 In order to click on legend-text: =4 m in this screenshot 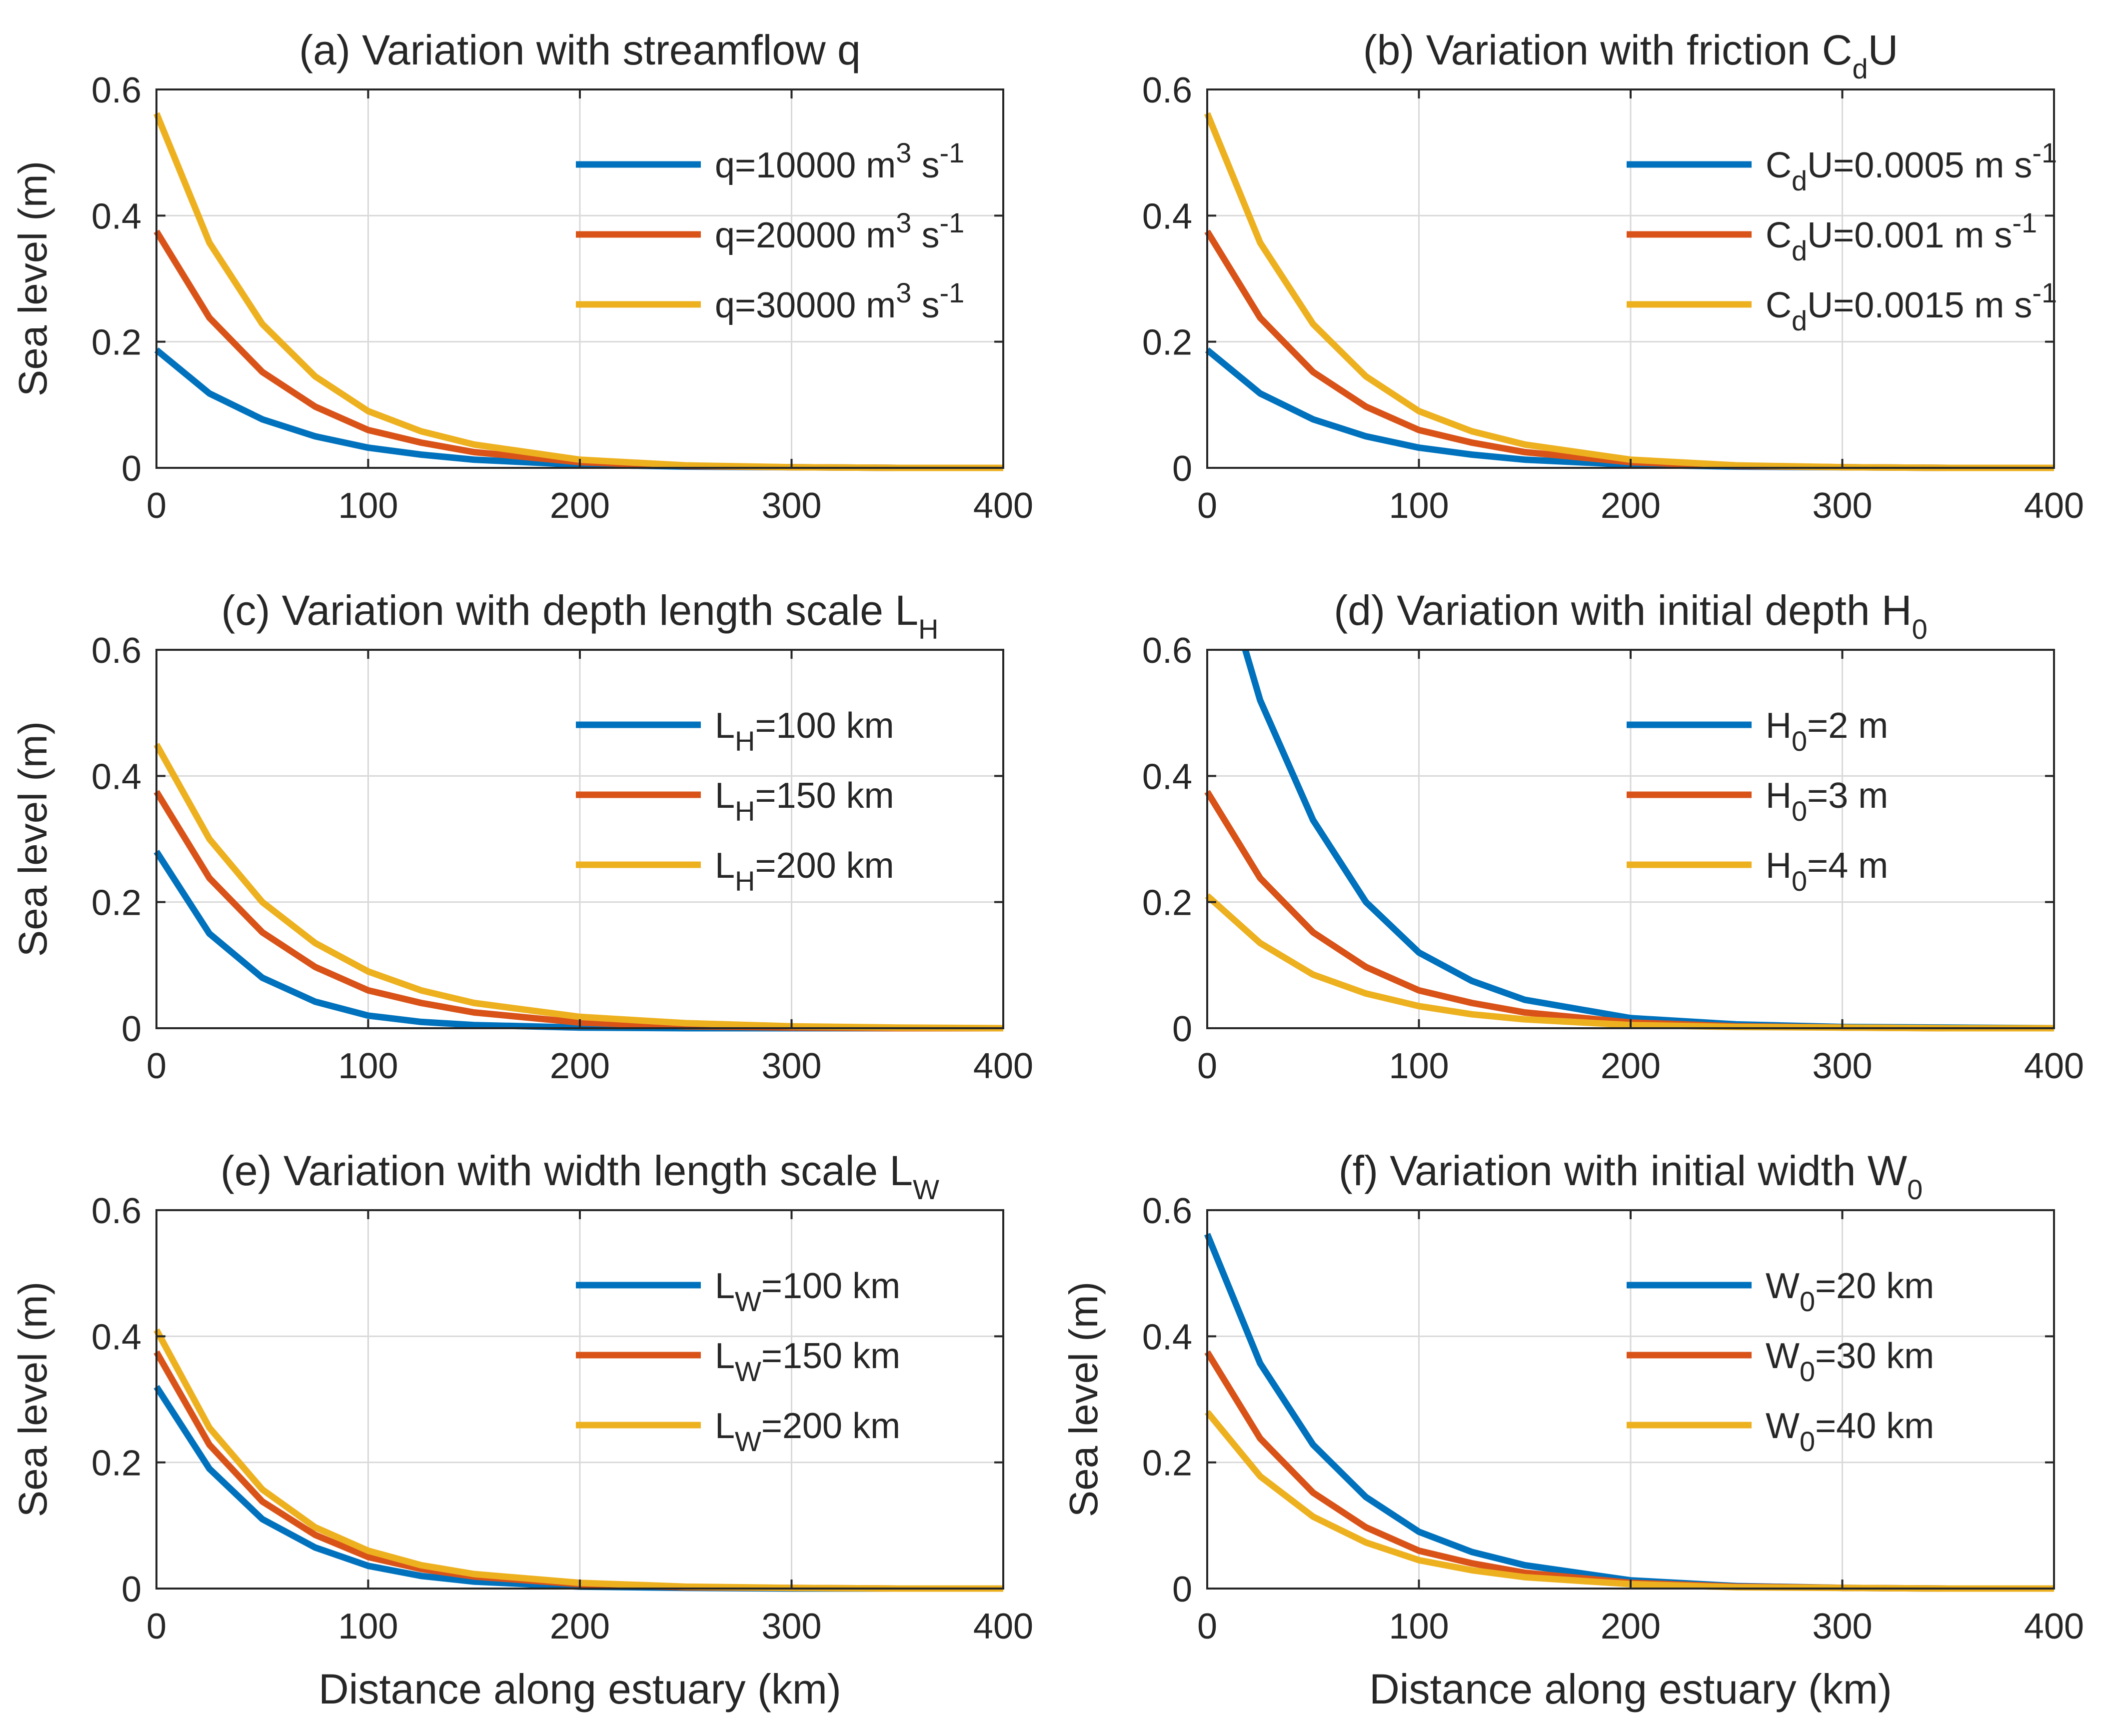, I will do `click(1847, 866)`.